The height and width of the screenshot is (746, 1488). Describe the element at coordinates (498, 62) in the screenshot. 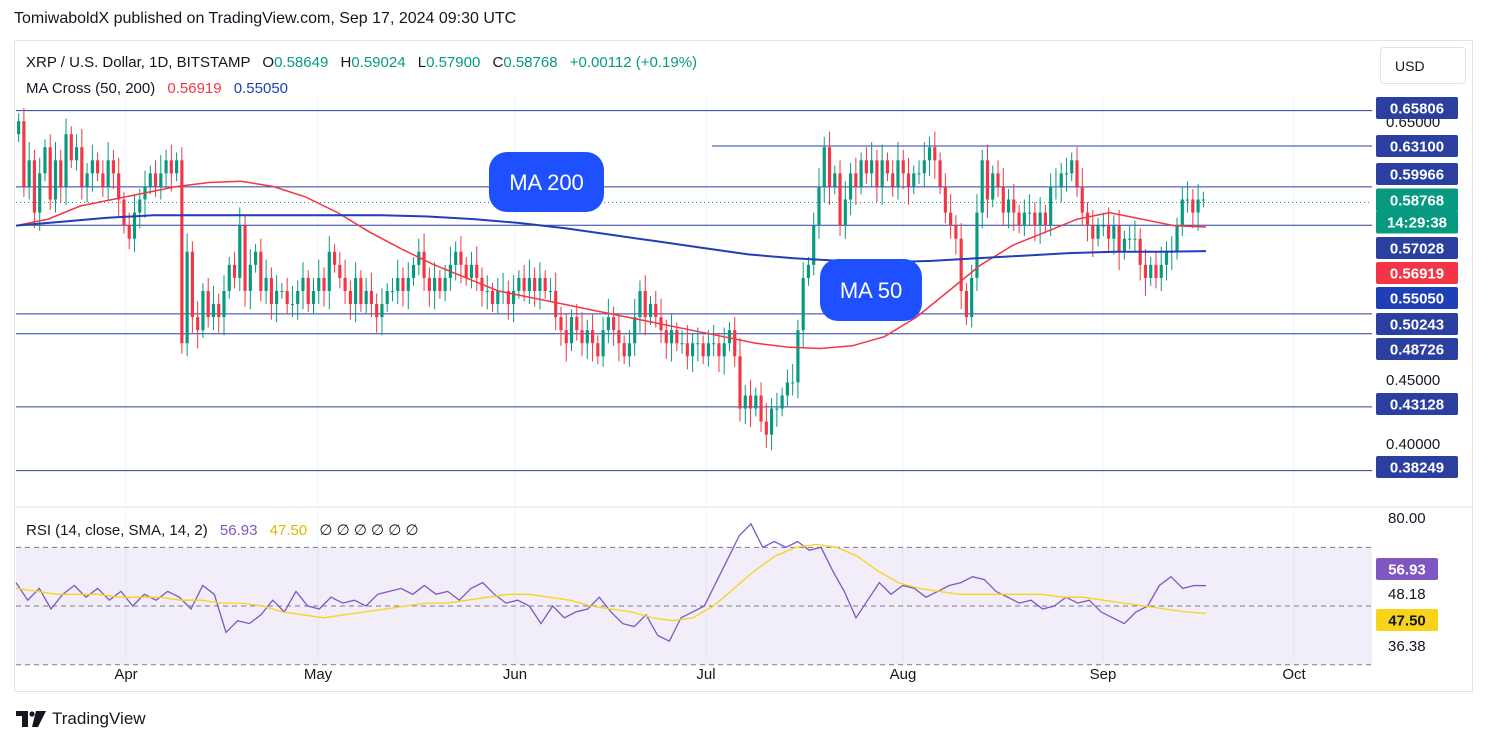

I see `close-label: C` at that location.